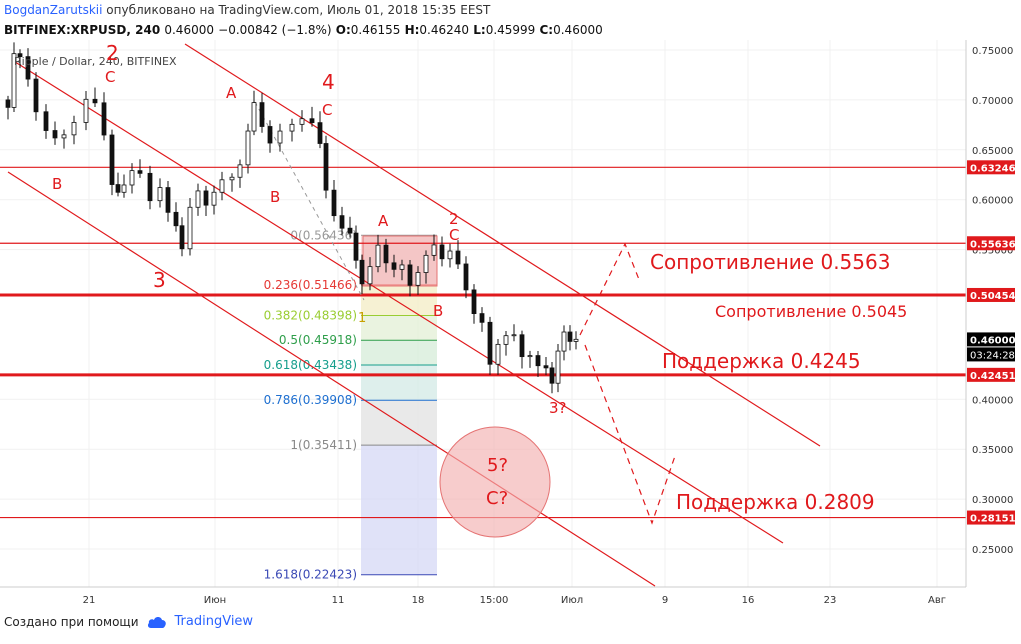 The width and height of the screenshot is (1021, 644). I want to click on x-tick-label: 18, so click(418, 600).